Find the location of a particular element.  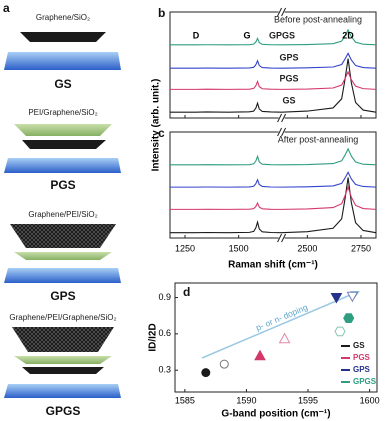

series-label: GPGS is located at coordinates (282, 35).